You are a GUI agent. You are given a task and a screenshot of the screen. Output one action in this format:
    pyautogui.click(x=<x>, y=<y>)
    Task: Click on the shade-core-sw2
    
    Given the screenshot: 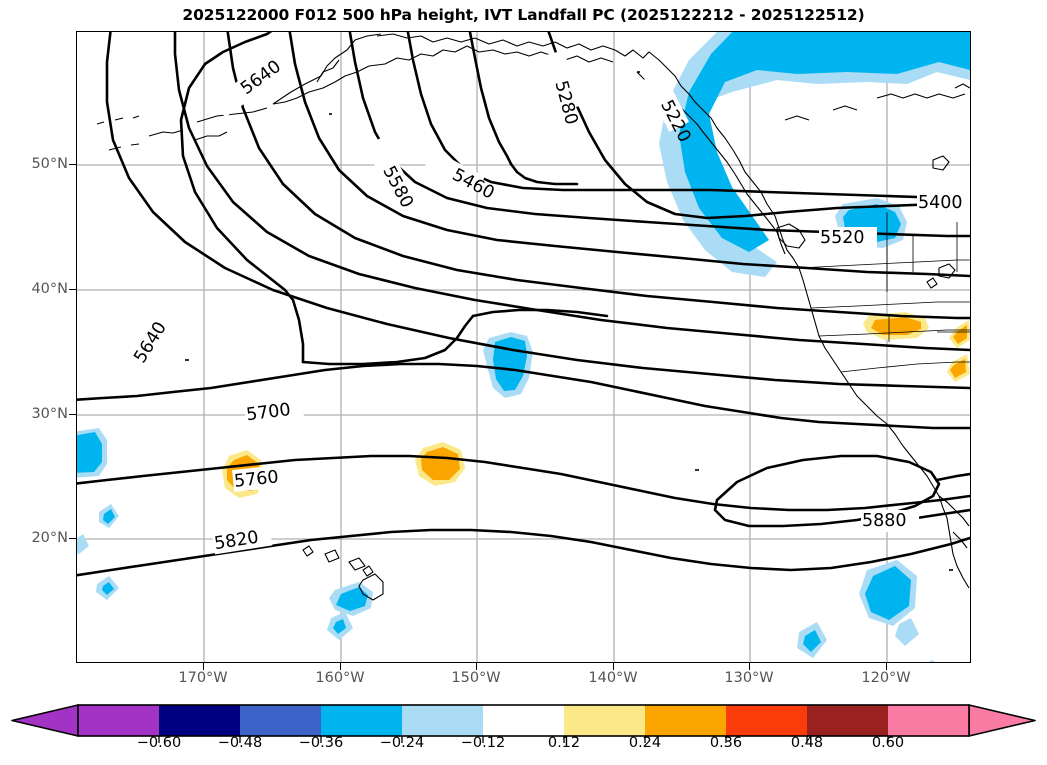 What is the action you would take?
    pyautogui.click(x=958, y=368)
    